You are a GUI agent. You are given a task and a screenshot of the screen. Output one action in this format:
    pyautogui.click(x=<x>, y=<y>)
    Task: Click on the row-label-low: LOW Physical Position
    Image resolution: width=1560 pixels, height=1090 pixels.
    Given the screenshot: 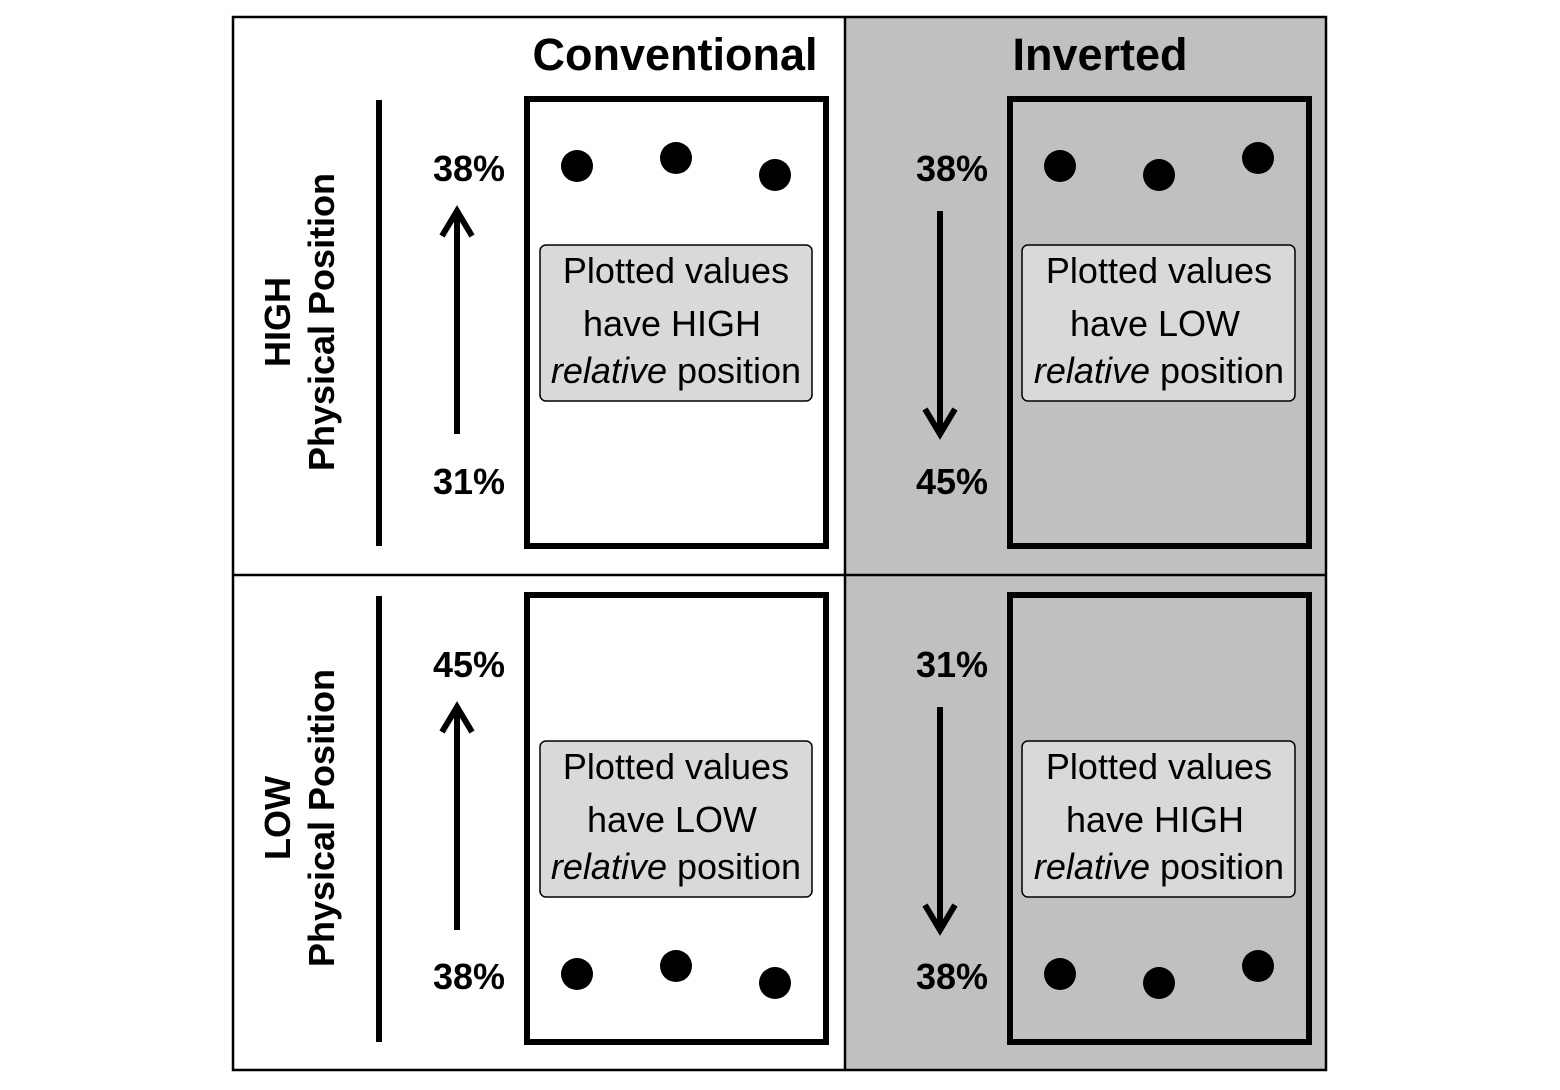 What is the action you would take?
    pyautogui.click(x=299, y=818)
    